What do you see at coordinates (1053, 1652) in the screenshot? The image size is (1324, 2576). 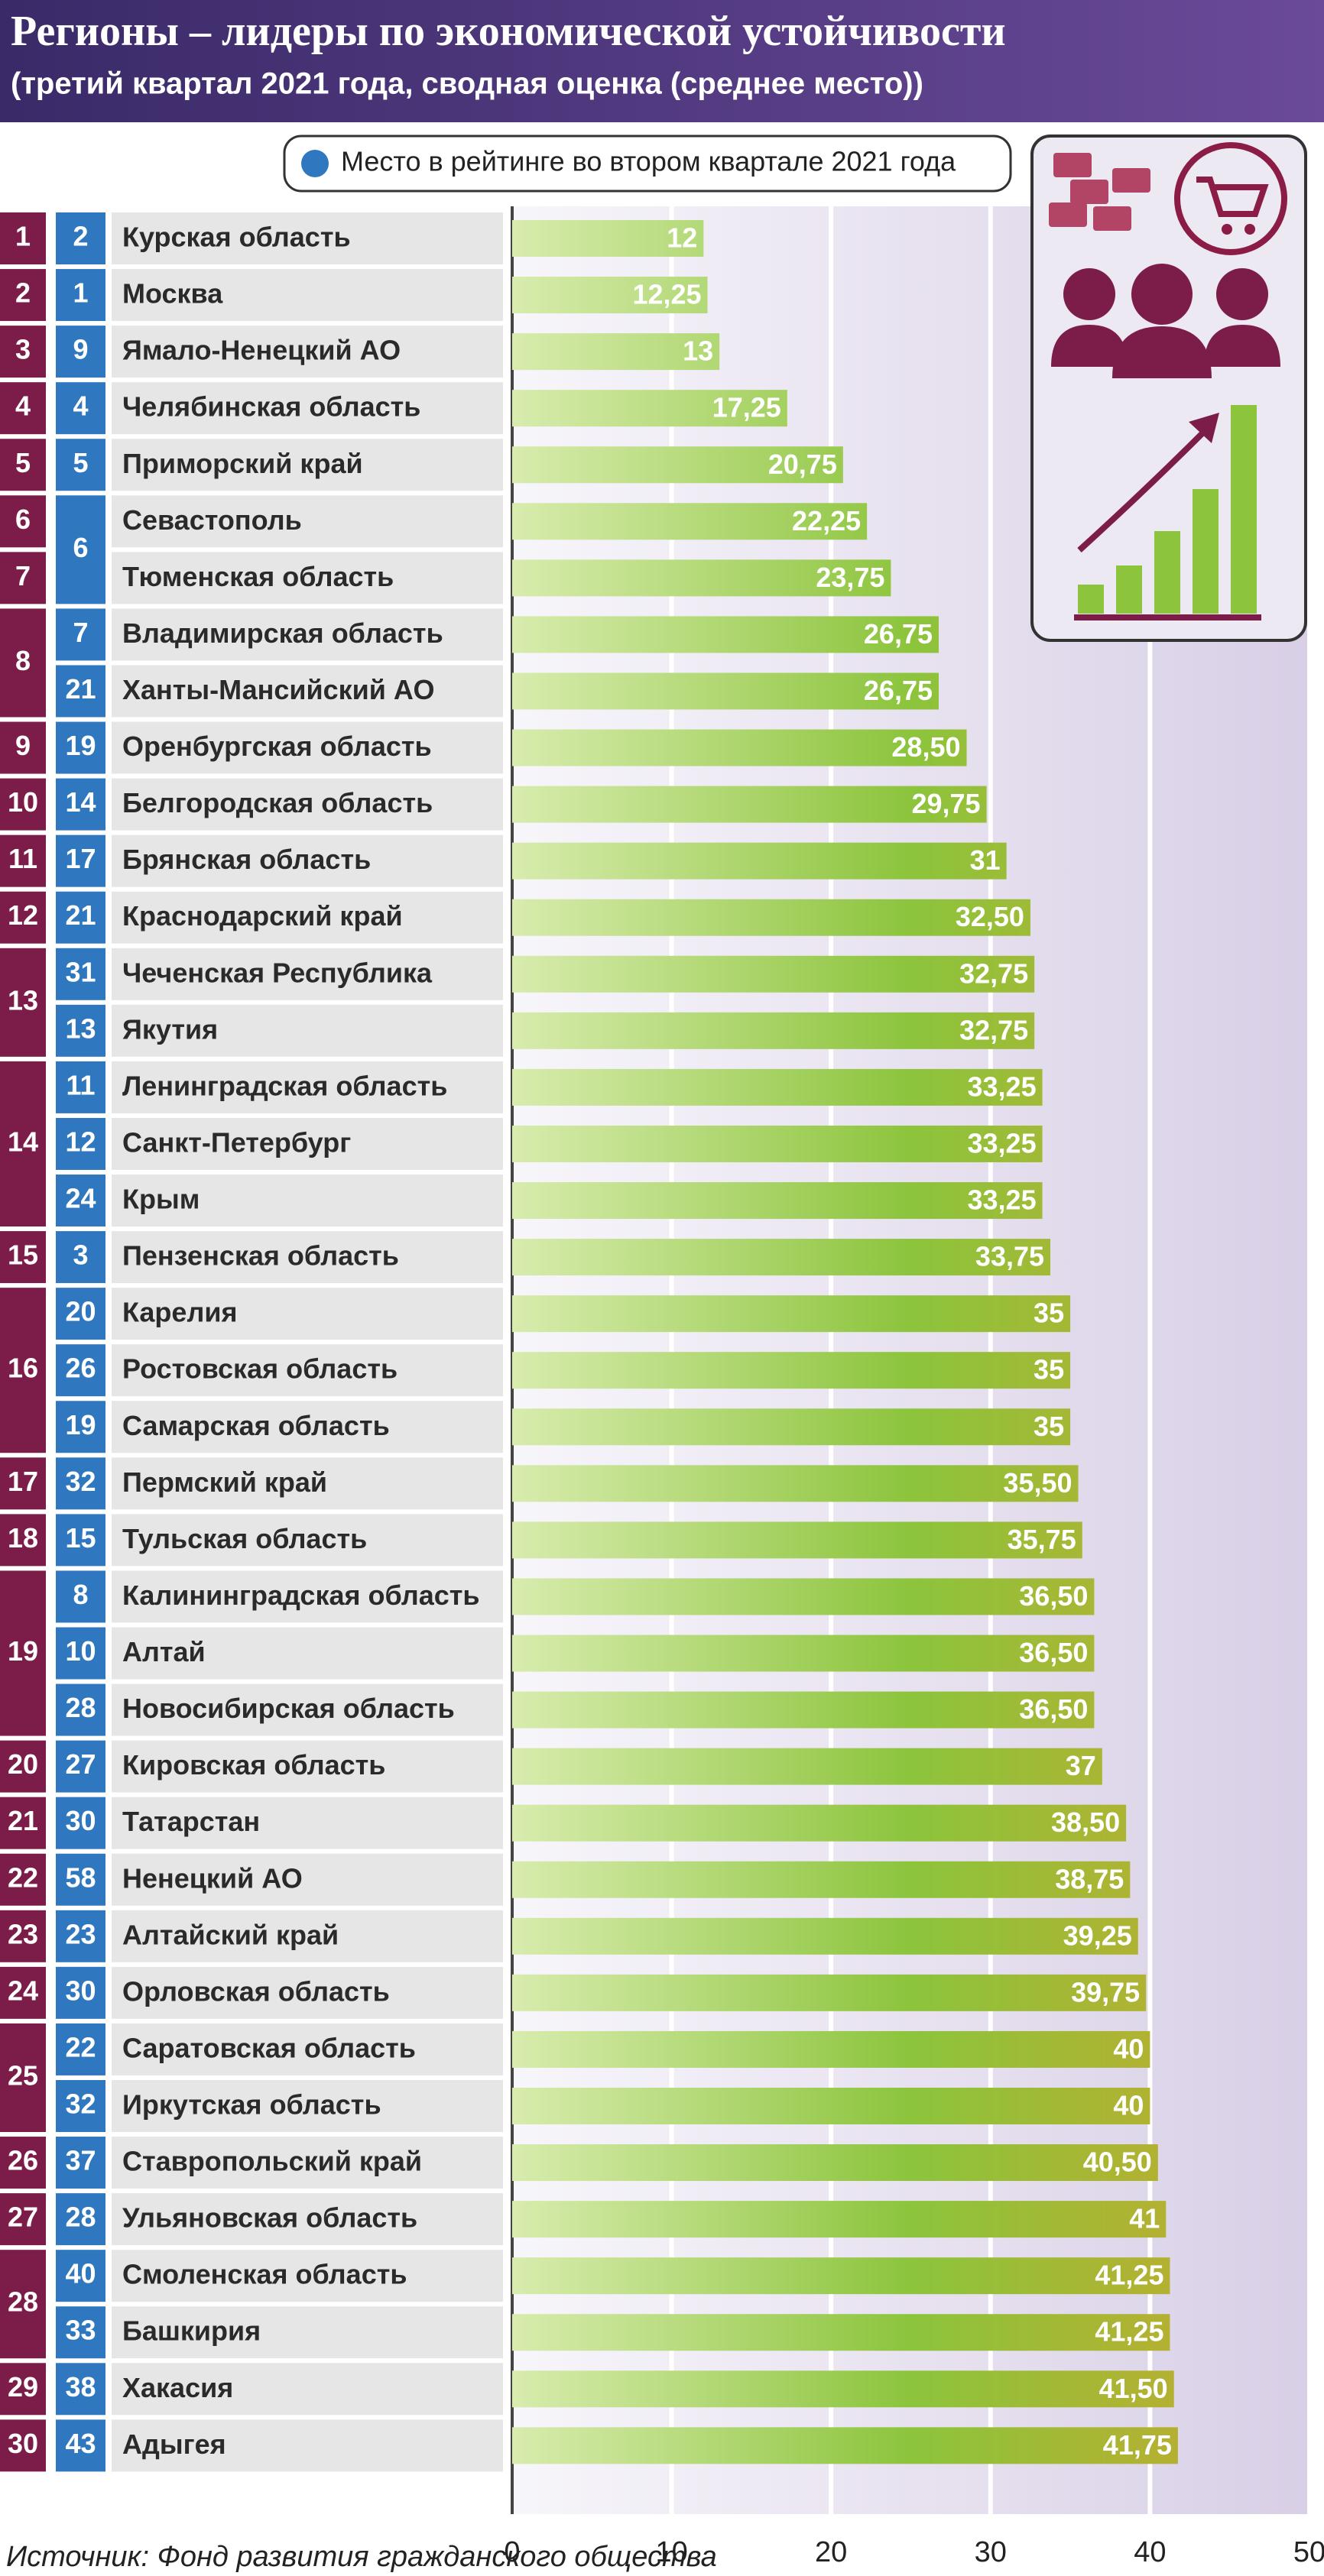 I see `value-label: 36,50` at bounding box center [1053, 1652].